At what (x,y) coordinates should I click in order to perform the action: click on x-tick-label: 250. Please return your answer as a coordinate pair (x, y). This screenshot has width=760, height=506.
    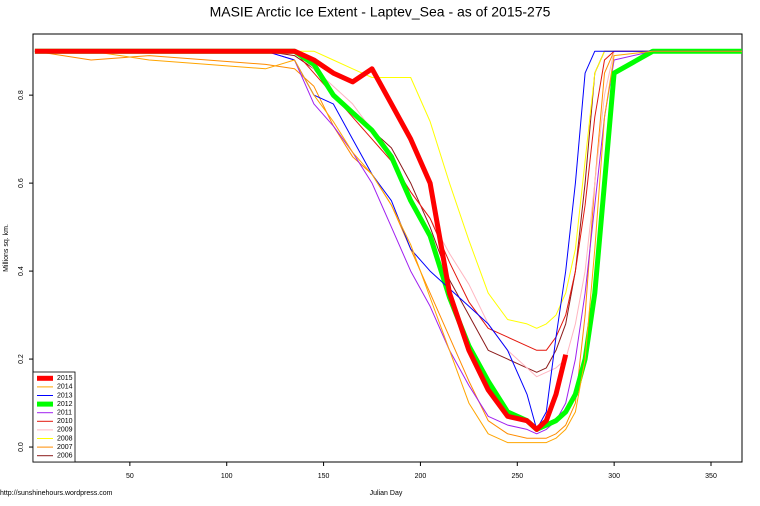
    Looking at the image, I should click on (517, 476).